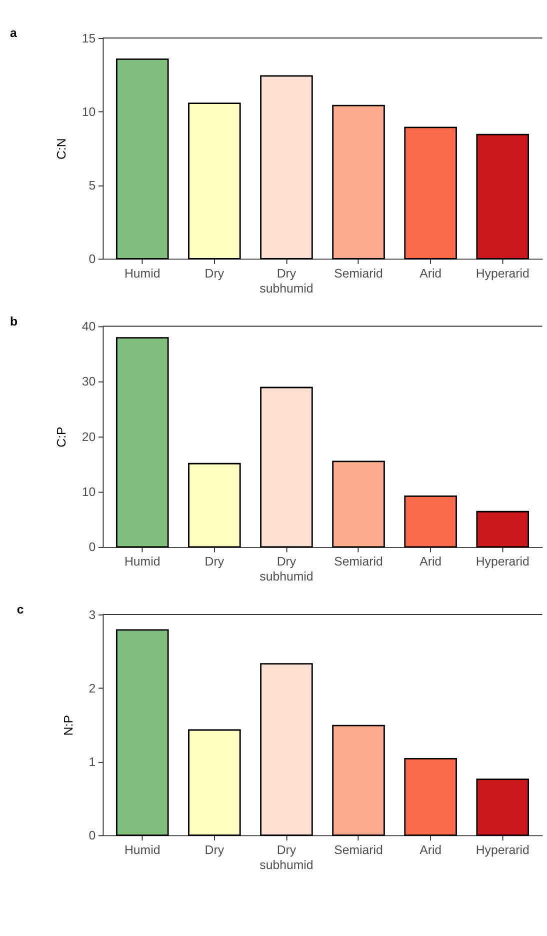  Describe the element at coordinates (61, 437) in the screenshot. I see `y-axis-title: C:P` at that location.